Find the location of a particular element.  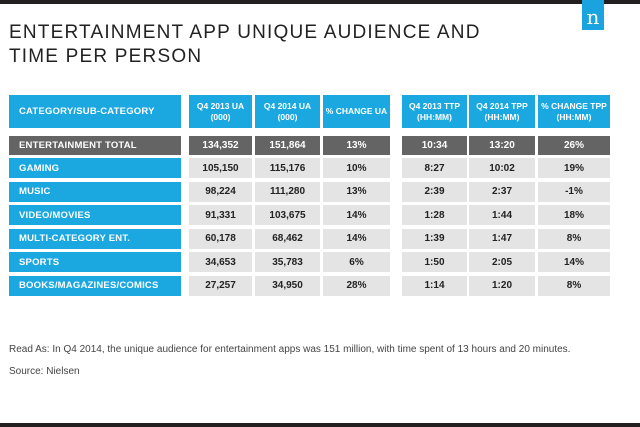

column-header: Q4 2013 UA (000) is located at coordinates (220, 111).